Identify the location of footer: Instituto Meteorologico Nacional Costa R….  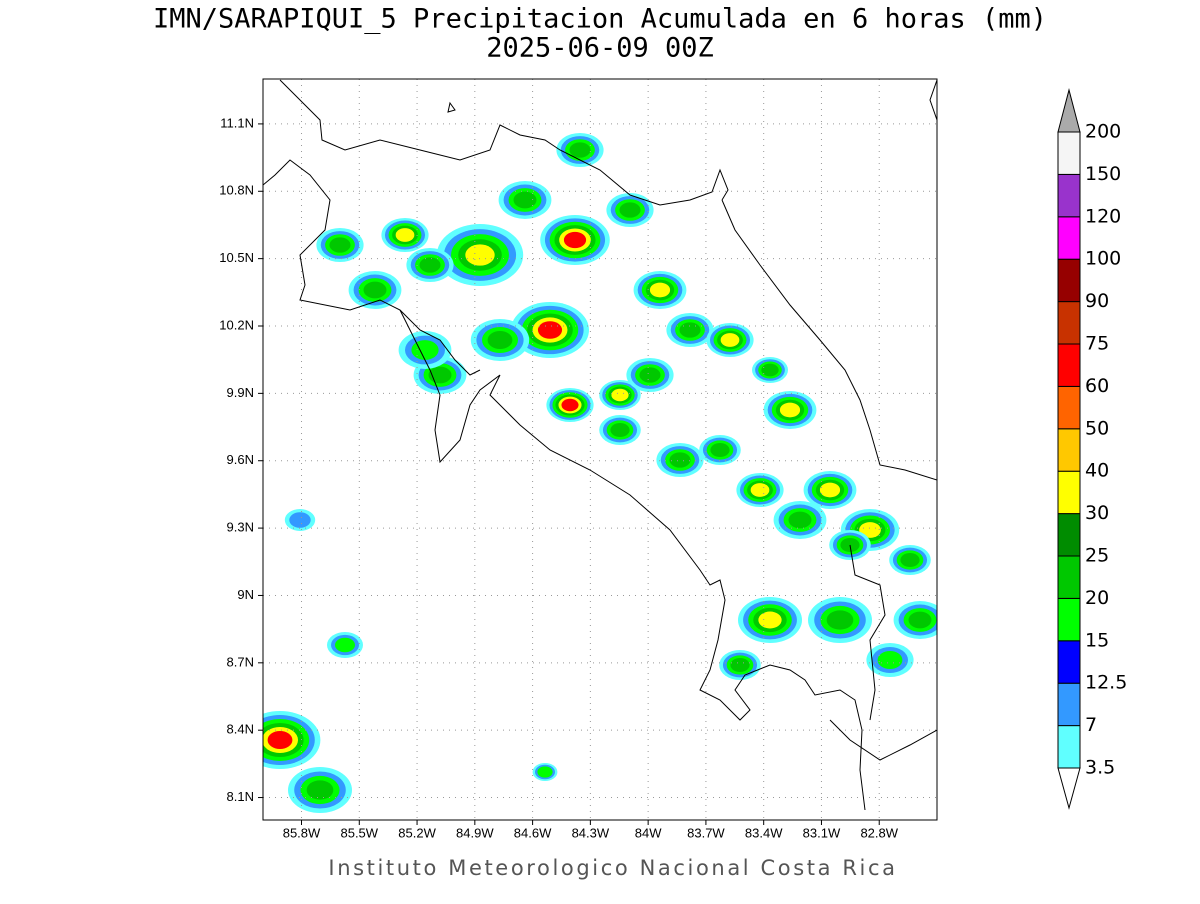
(612, 868).